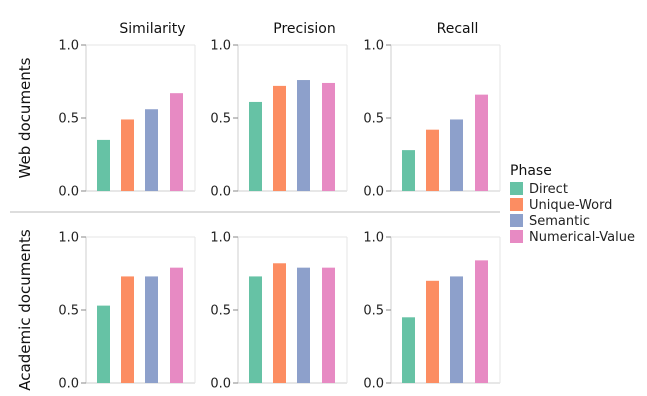 The image size is (647, 396). I want to click on y-tick-label-academic-documents-similarity: 0.0, so click(68, 384).